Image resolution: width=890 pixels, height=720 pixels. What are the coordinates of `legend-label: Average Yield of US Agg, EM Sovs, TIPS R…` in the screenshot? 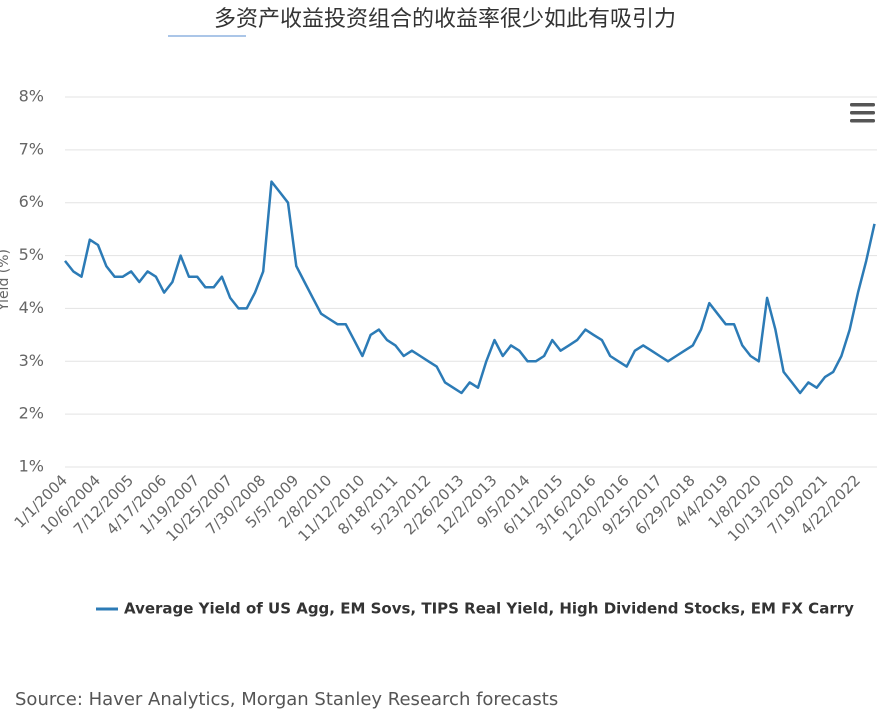 It's located at (489, 609).